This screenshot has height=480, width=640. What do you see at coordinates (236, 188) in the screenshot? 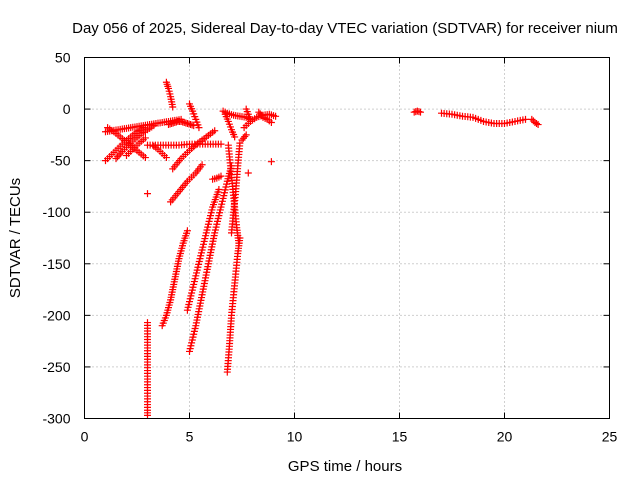
I see `series-s16` at bounding box center [236, 188].